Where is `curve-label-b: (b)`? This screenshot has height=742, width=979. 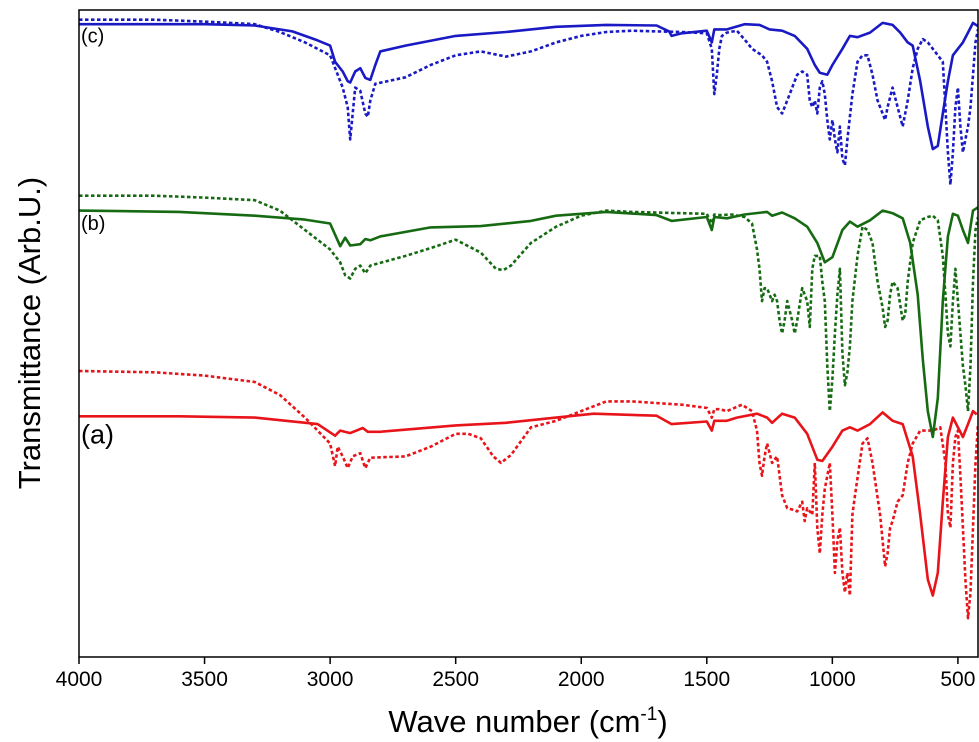 curve-label-b: (b) is located at coordinates (93, 224).